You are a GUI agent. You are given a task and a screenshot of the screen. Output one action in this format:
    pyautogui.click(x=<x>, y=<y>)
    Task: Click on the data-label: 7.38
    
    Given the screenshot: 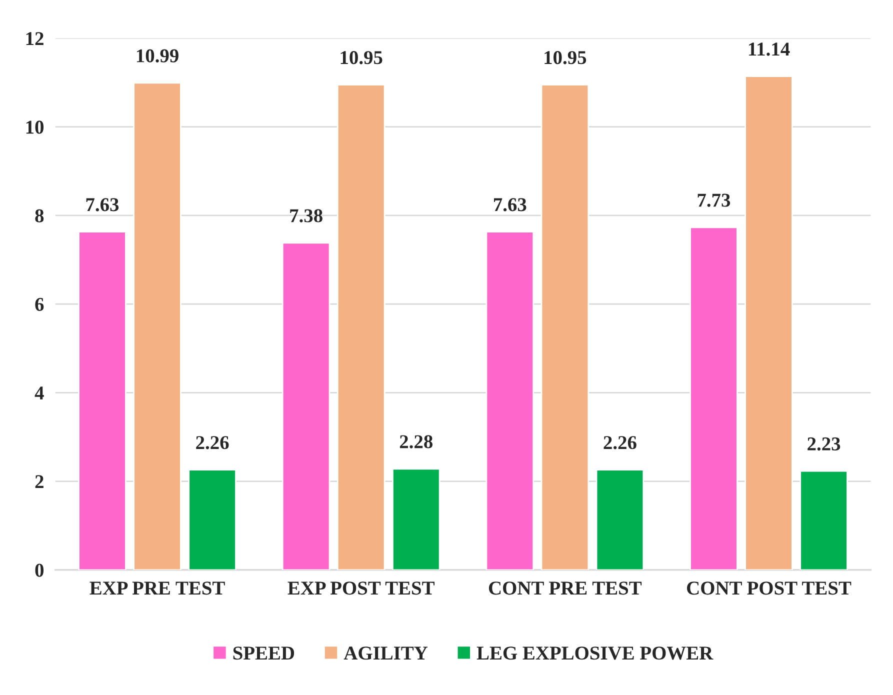 What is the action you would take?
    pyautogui.click(x=306, y=215)
    